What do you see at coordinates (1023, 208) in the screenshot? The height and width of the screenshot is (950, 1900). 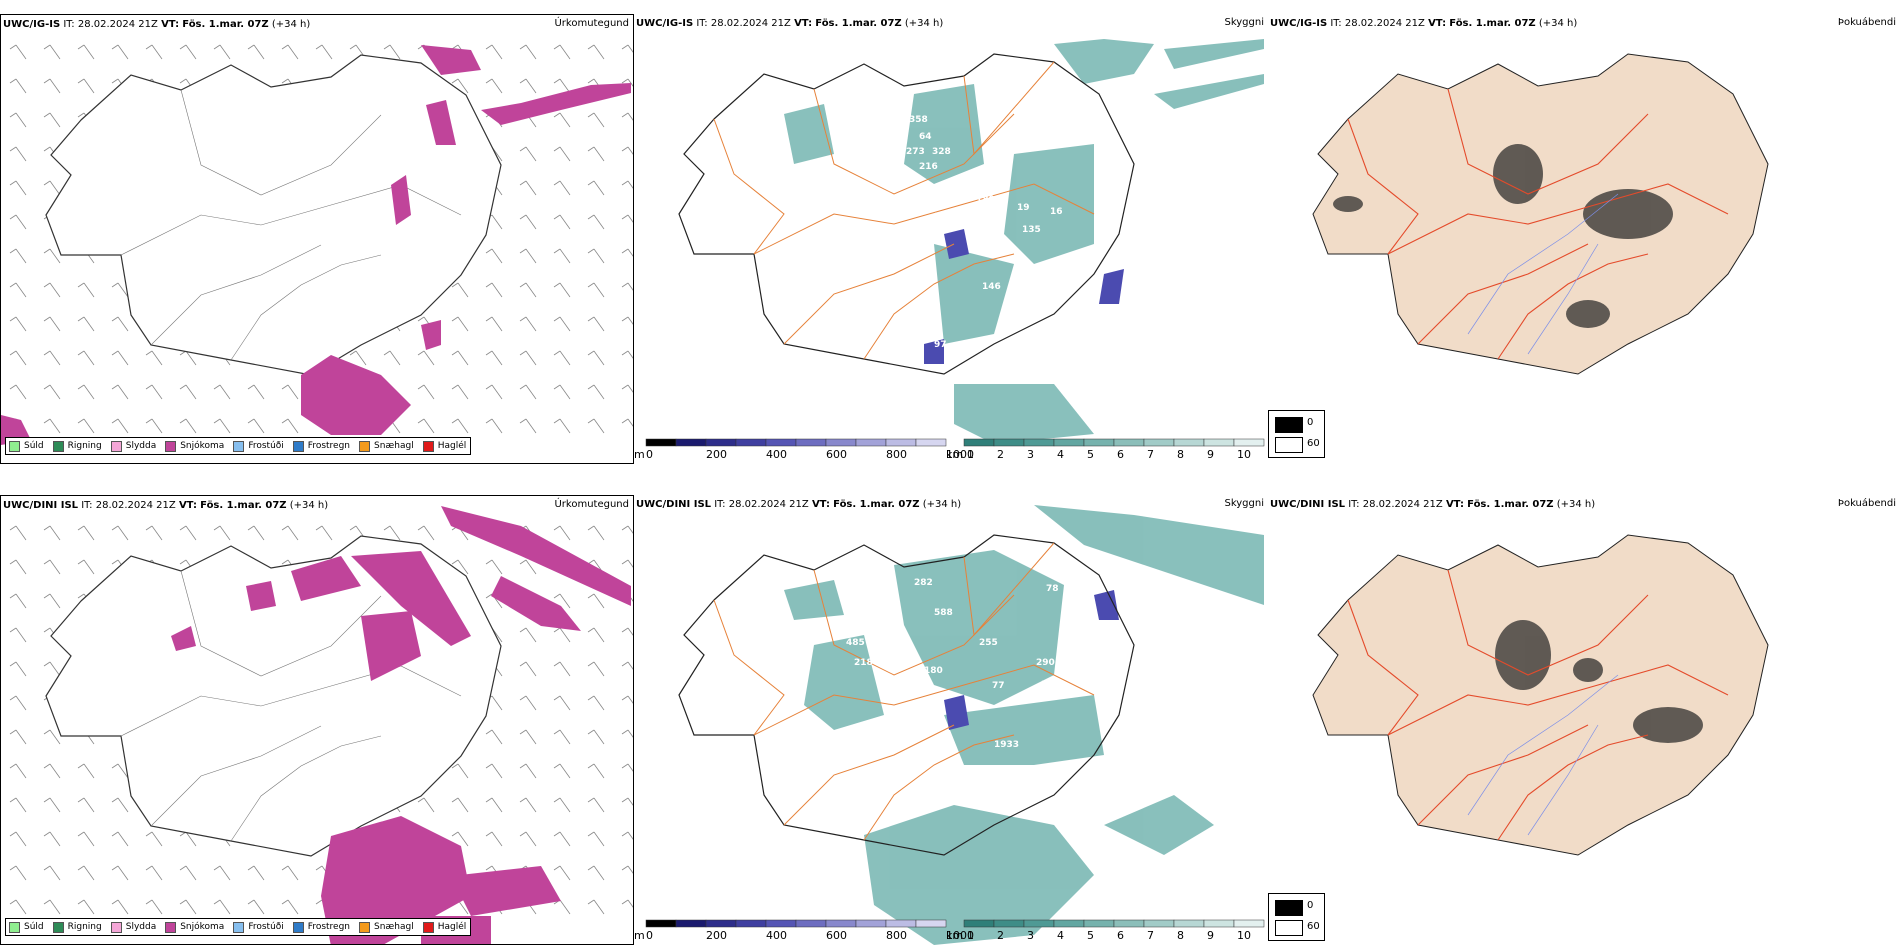 I see `visibility-value-label: 19` at bounding box center [1023, 208].